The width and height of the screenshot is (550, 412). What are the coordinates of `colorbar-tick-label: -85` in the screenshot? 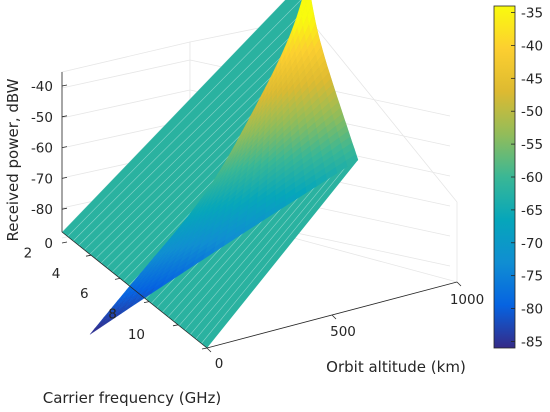 It's located at (532, 342).